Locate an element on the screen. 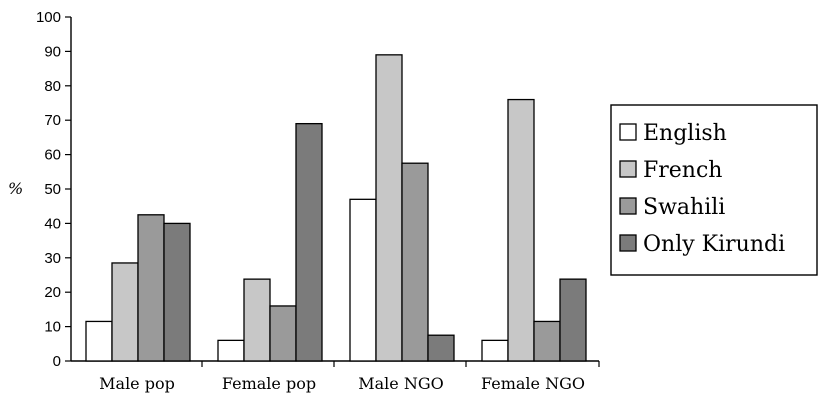  x-category-label: Female pop is located at coordinates (269, 383).